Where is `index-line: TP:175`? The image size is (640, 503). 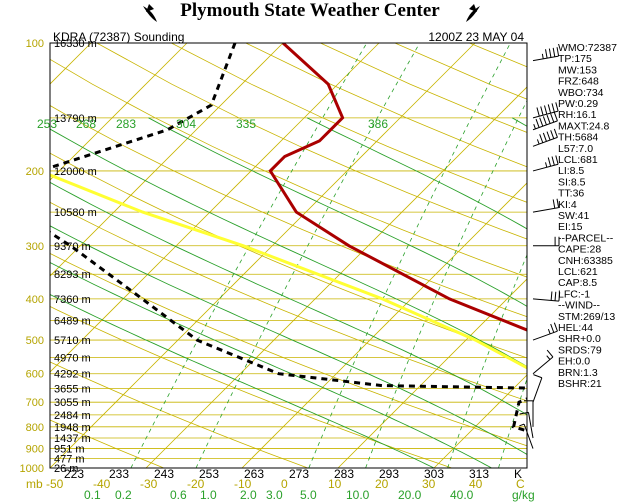
index-line: TP:175 is located at coordinates (575, 59).